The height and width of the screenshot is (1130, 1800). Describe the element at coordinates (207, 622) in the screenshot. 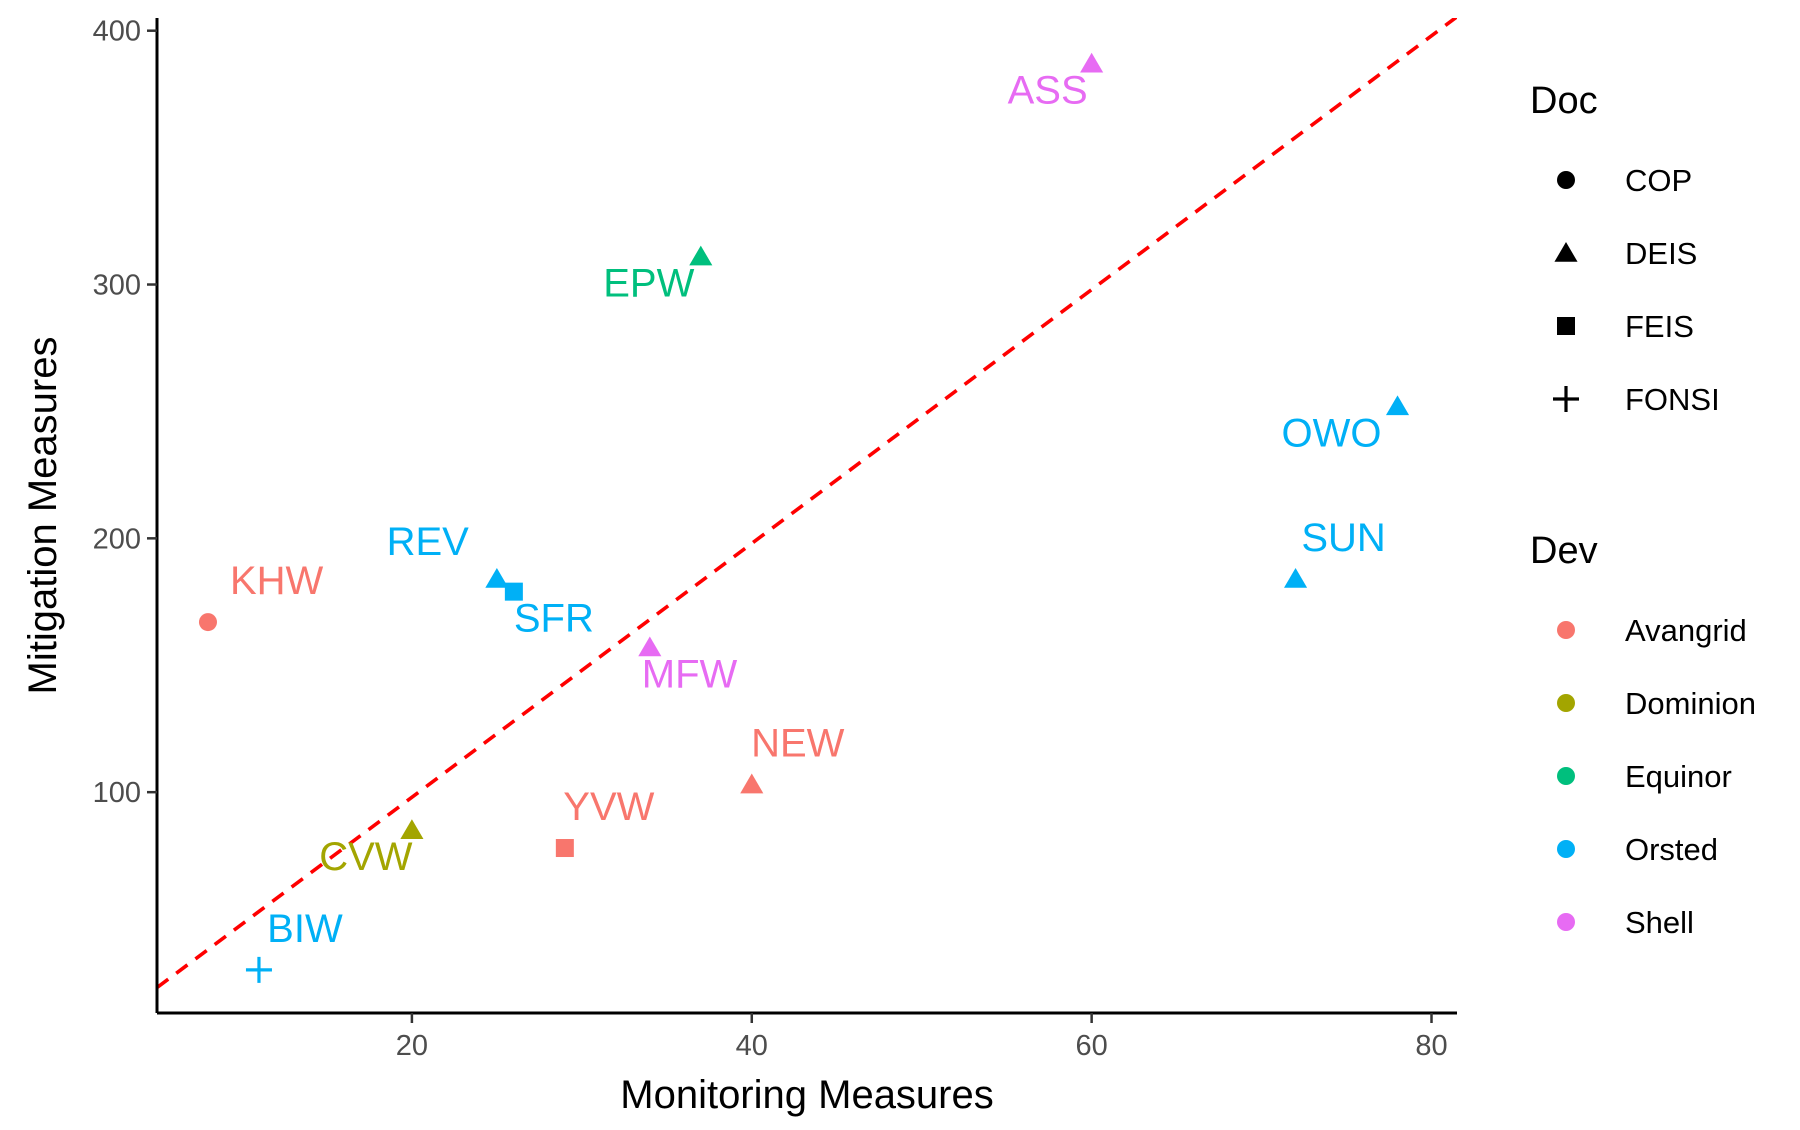

I see `data-point-khw` at that location.